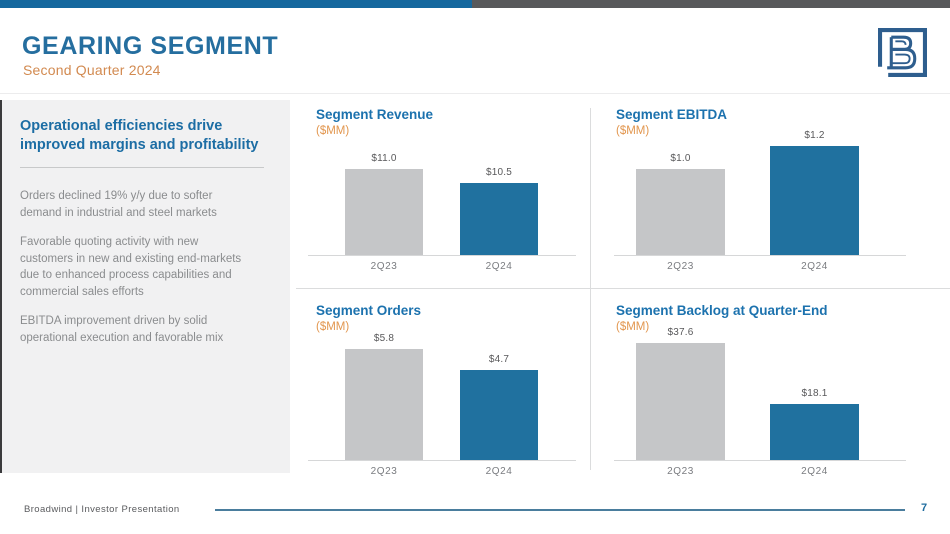 The width and height of the screenshot is (950, 534). I want to click on page-title: GEARING SEGMENT, so click(150, 46).